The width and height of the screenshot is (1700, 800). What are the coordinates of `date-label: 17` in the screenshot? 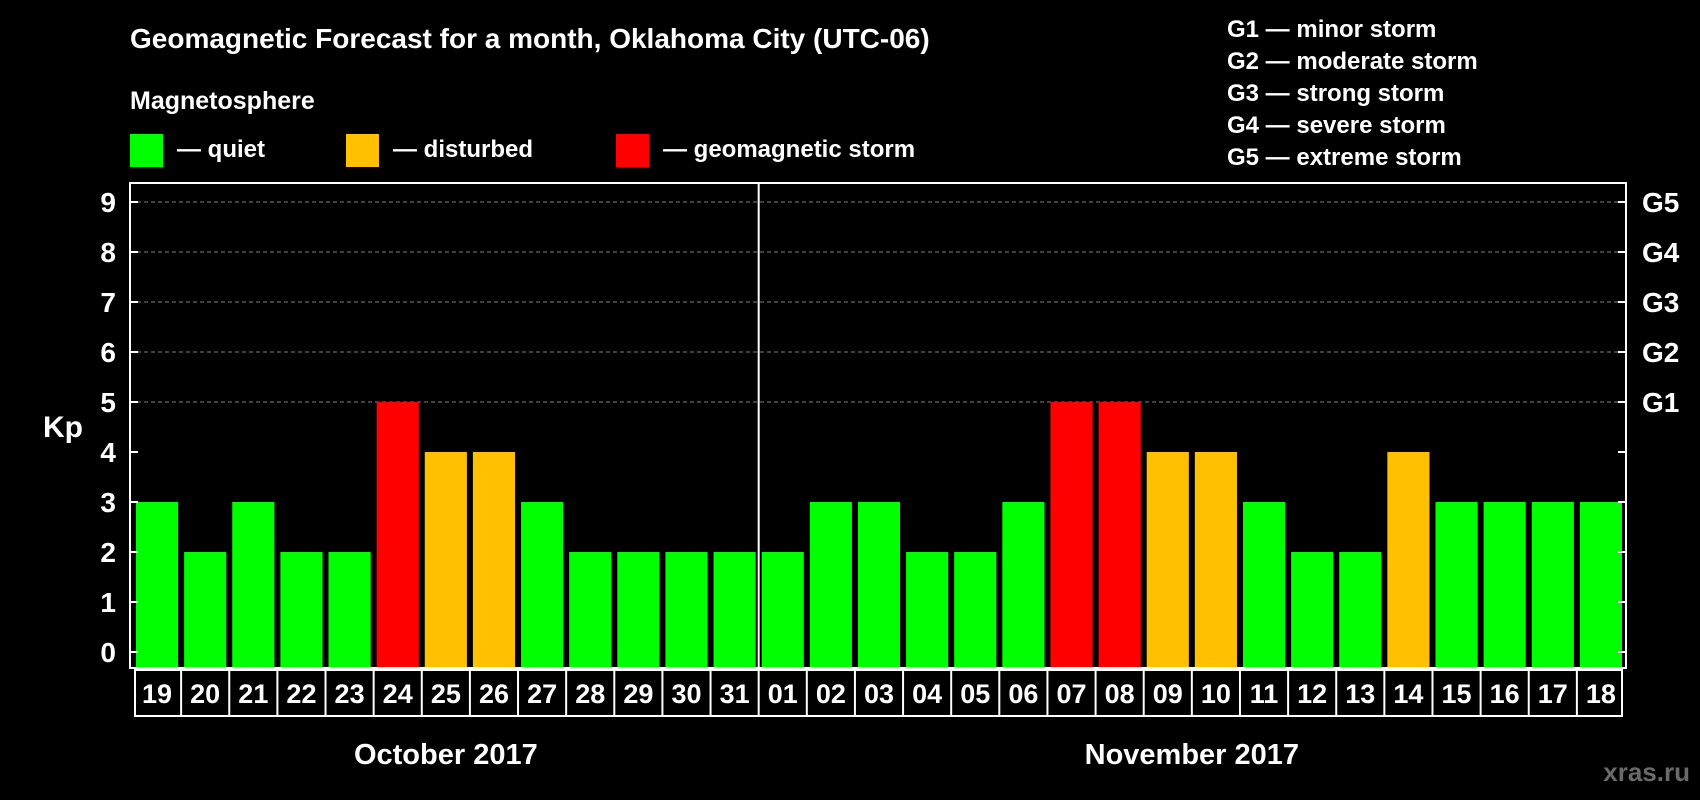 It's located at (1553, 694).